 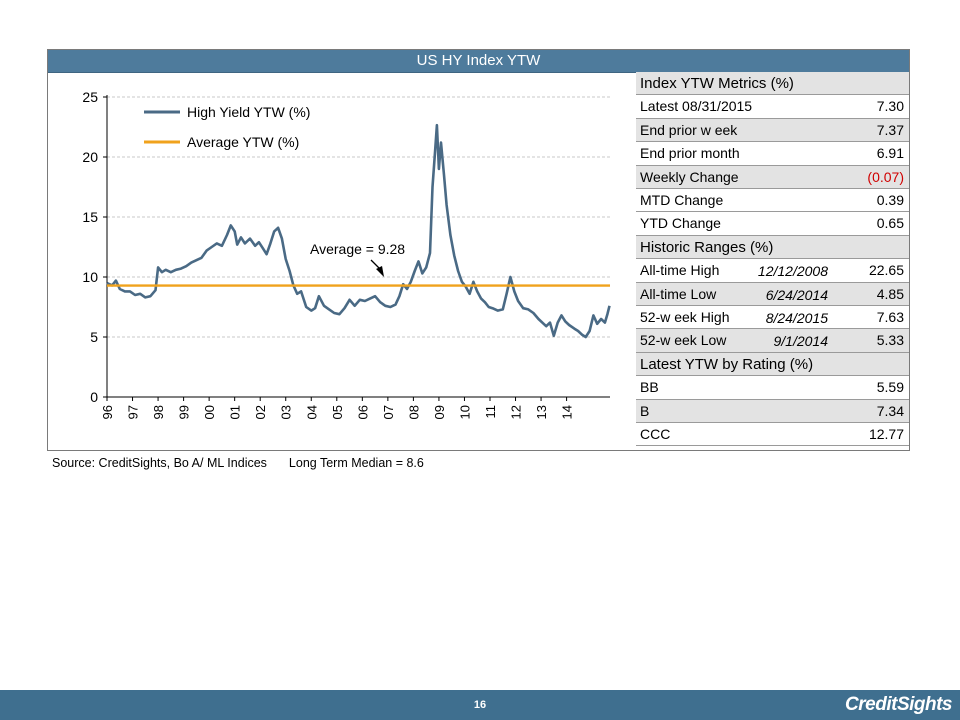 I want to click on metrics-section-header: Historic Ranges (%), so click(x=772, y=247).